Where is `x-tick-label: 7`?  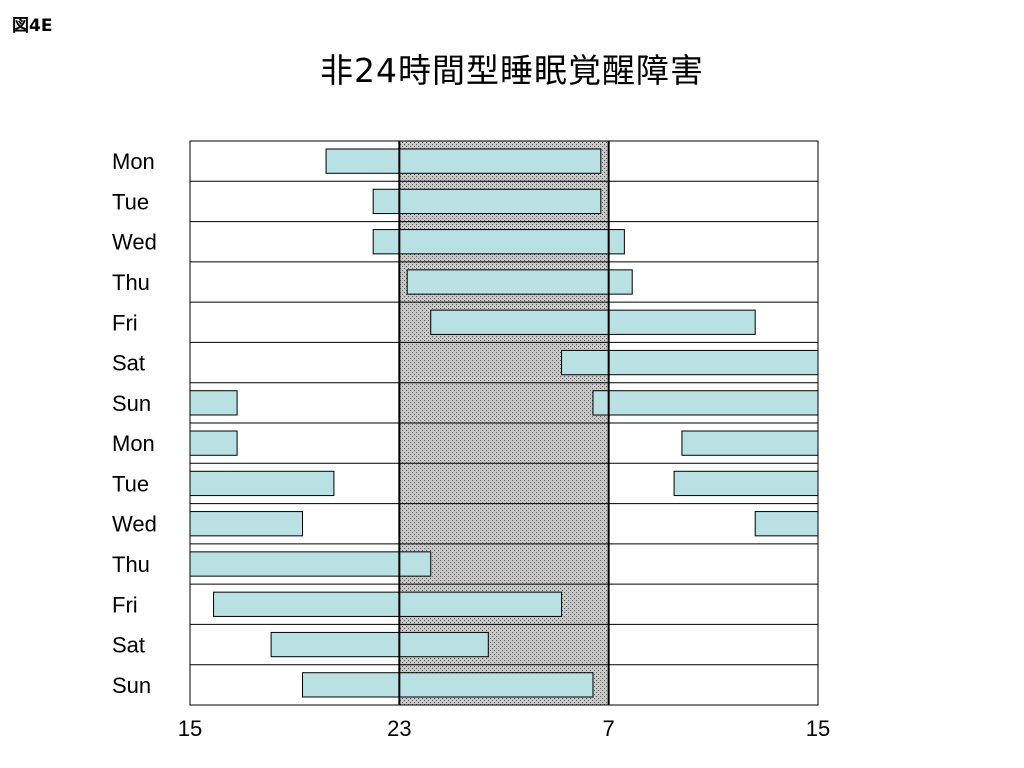 x-tick-label: 7 is located at coordinates (609, 728).